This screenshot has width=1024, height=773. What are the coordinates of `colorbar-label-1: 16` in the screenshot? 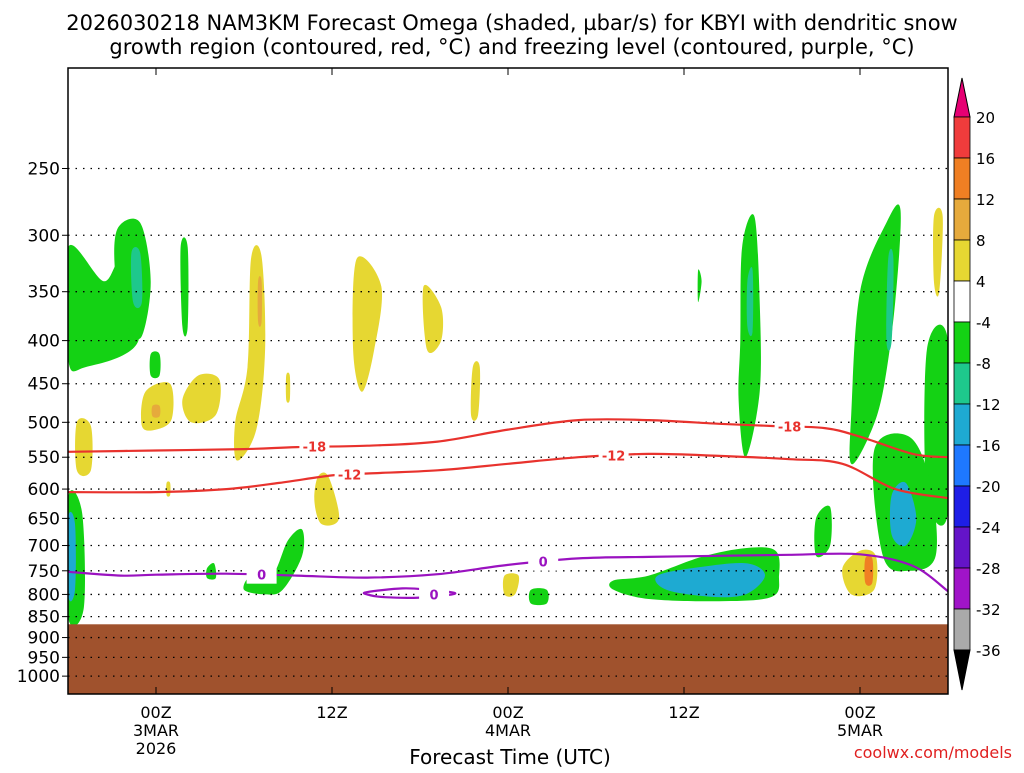 It's located at (985, 159).